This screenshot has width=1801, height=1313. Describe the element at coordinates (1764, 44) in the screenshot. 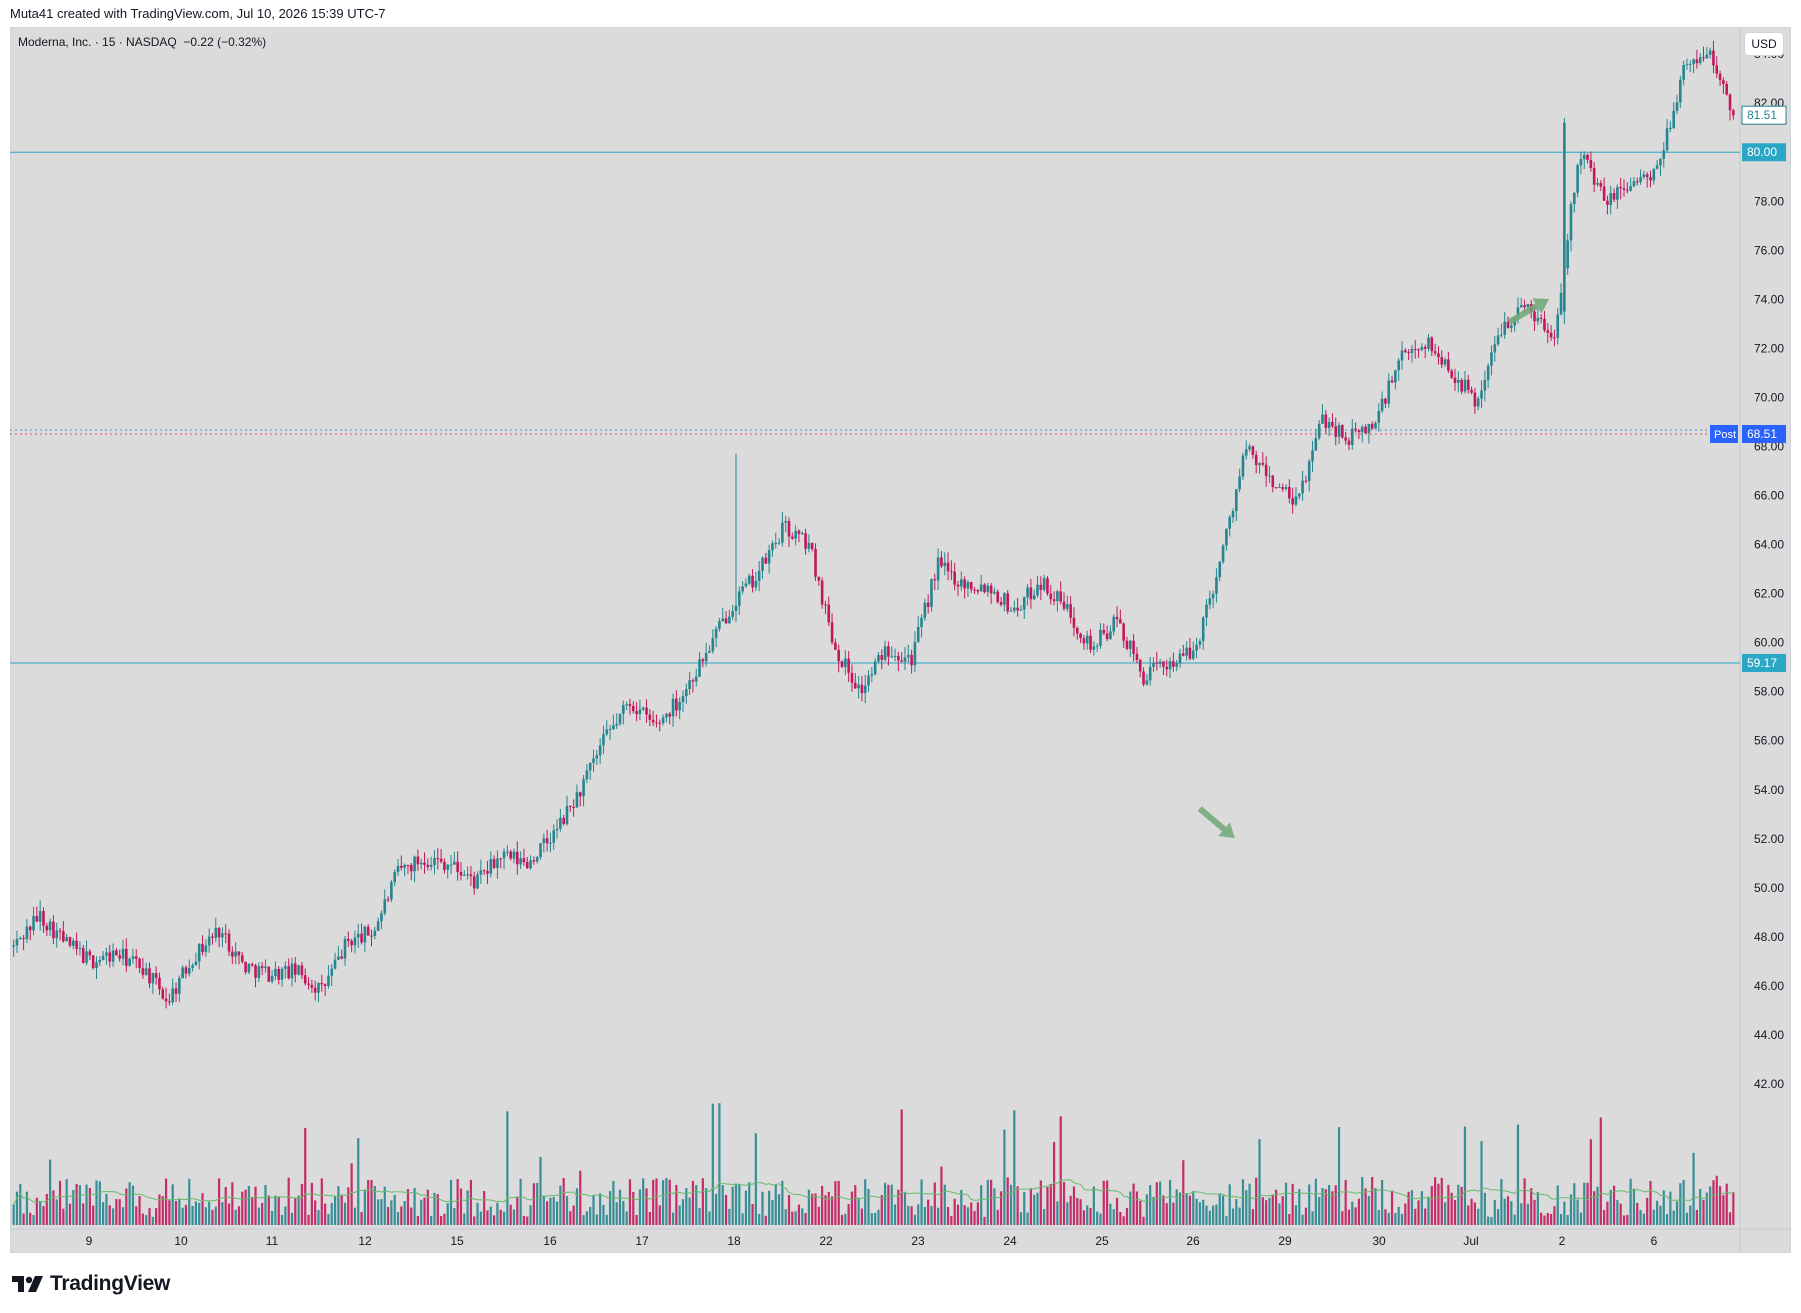

I see `currency-button: USD` at that location.